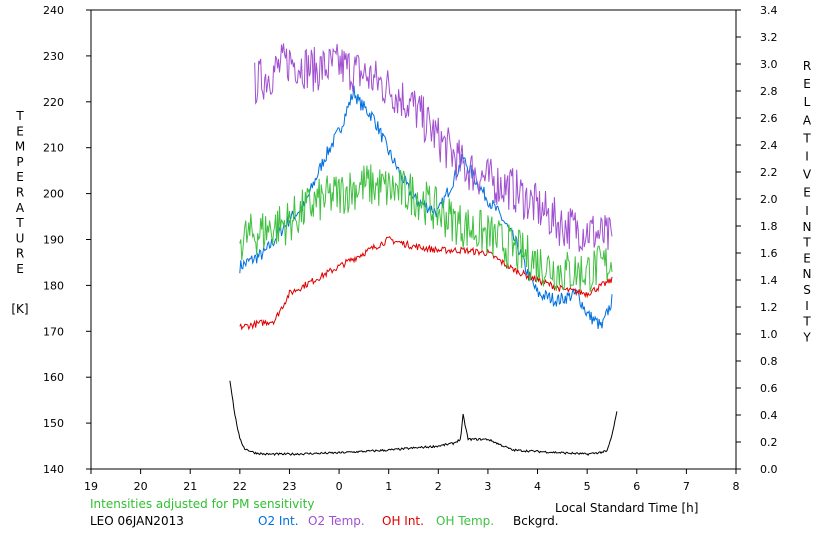  Describe the element at coordinates (487, 486) in the screenshot. I see `x-tick-label: 3` at that location.